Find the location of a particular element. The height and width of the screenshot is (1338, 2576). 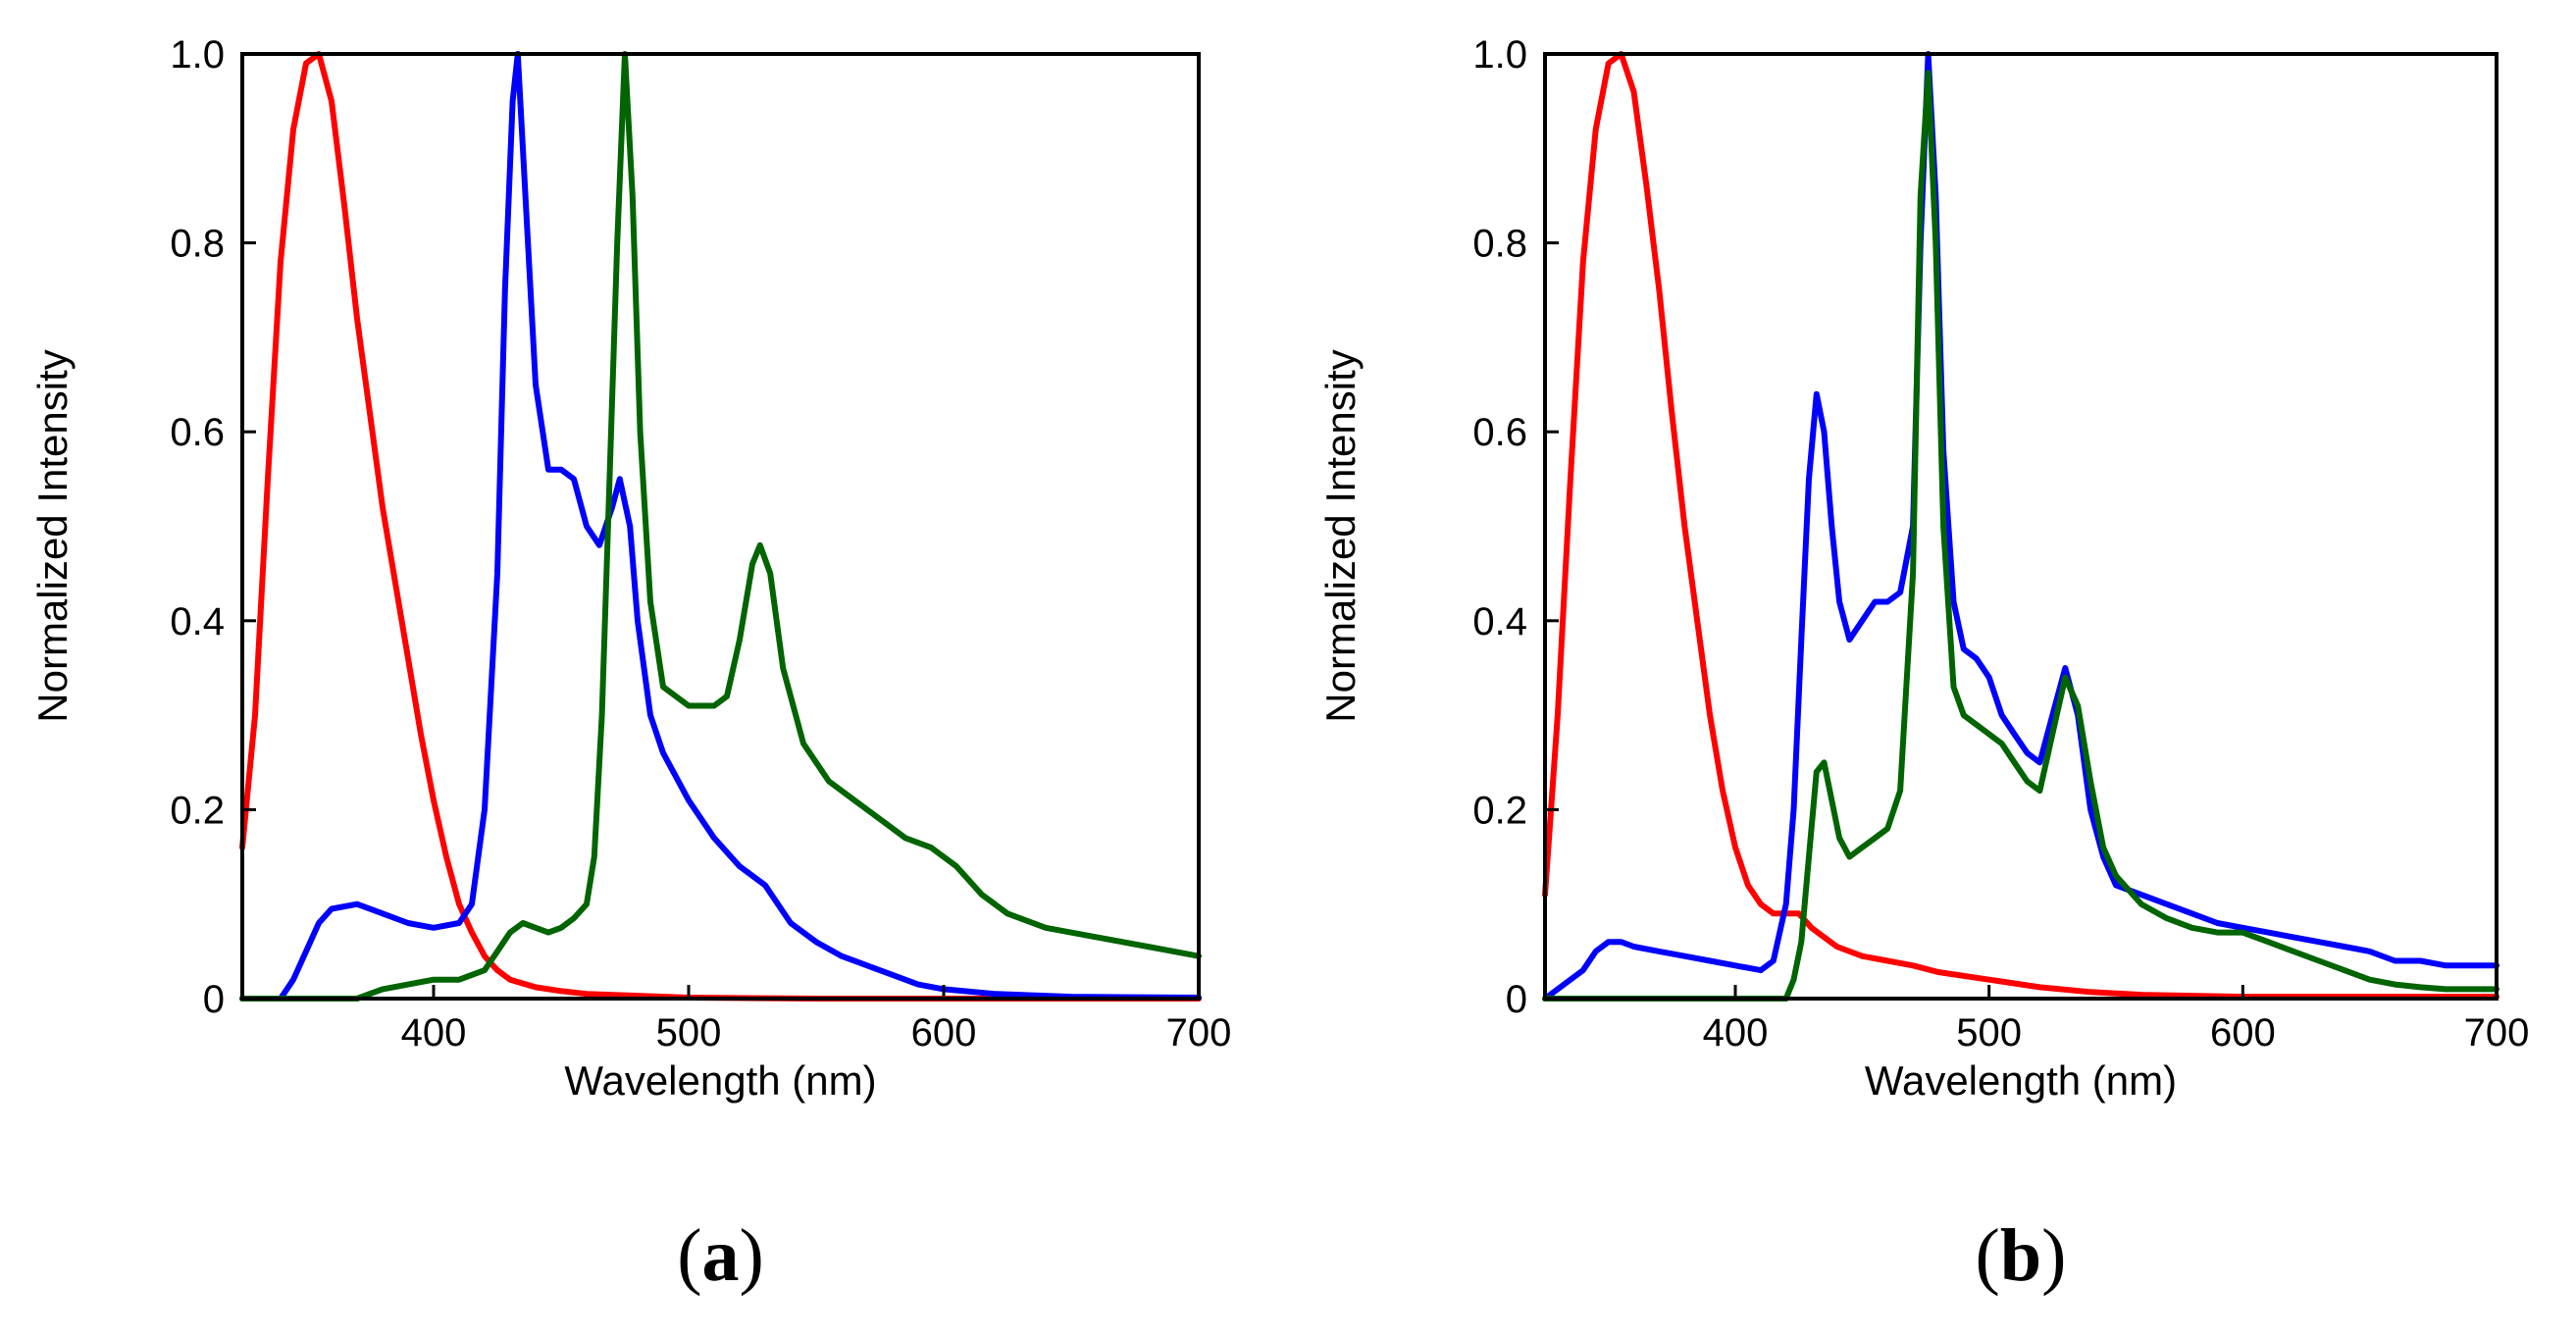

panel-label: (b) is located at coordinates (2021, 1255).